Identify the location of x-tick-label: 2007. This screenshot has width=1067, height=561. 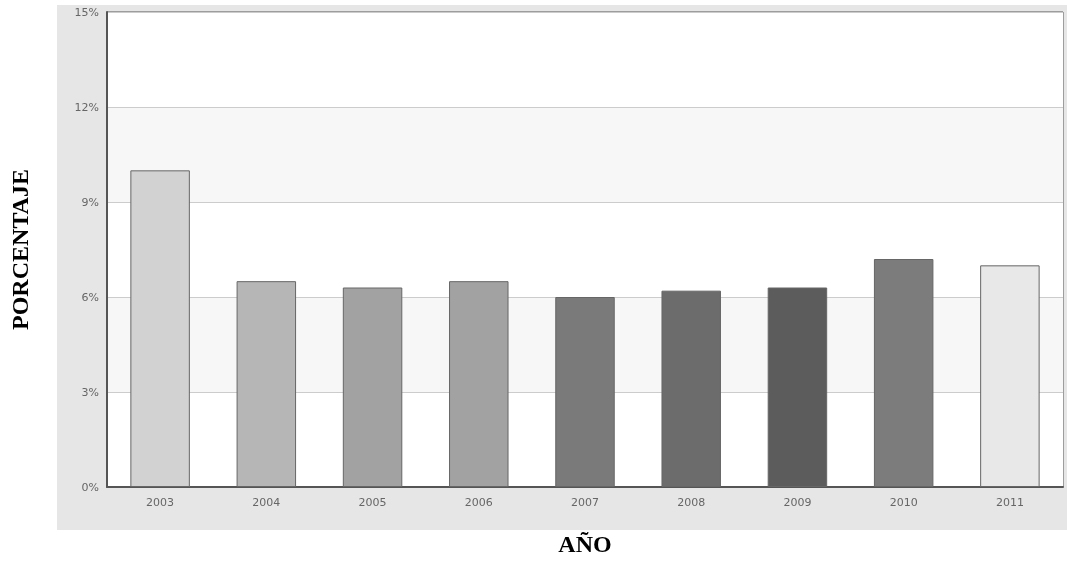
(585, 502).